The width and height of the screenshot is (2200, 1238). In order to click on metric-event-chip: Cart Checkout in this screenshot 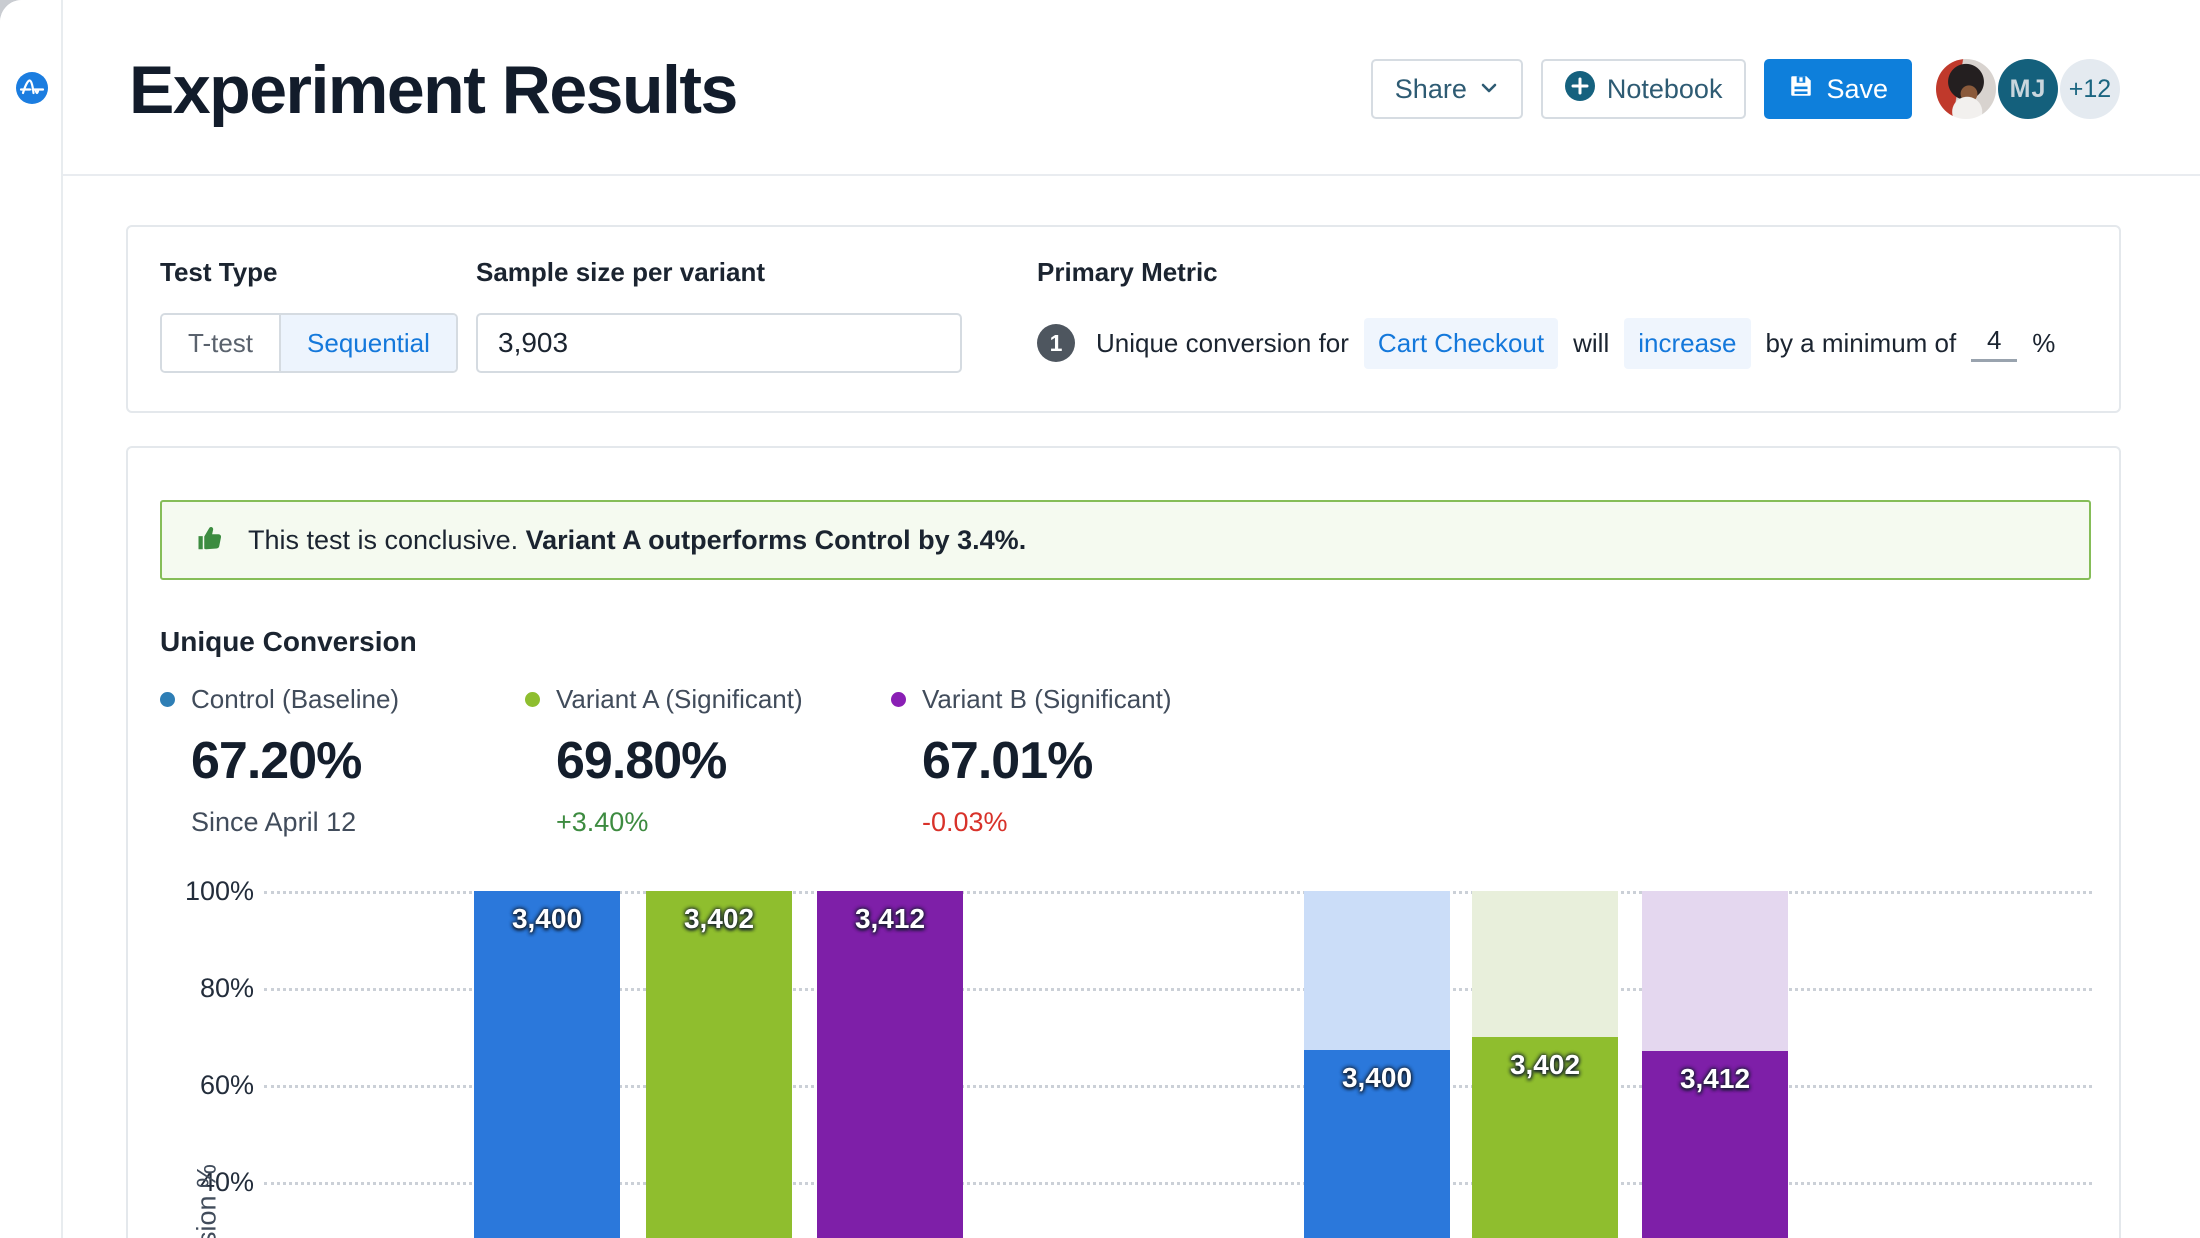, I will do `click(1461, 343)`.